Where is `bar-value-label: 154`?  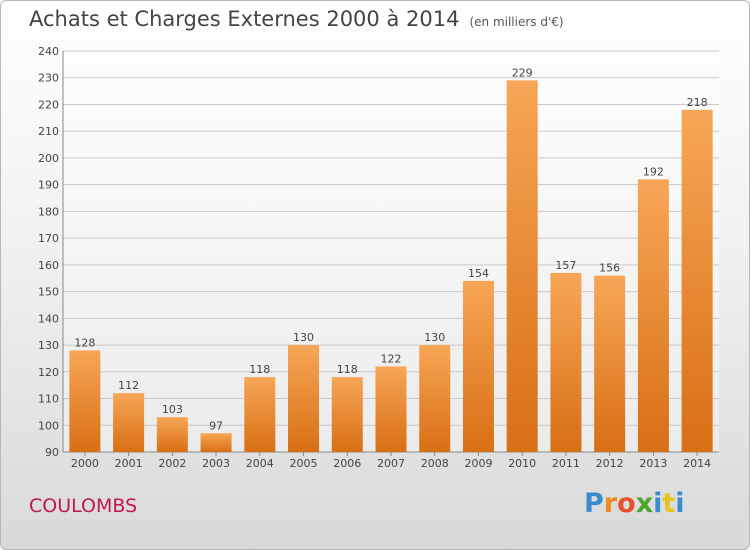 bar-value-label: 154 is located at coordinates (478, 273).